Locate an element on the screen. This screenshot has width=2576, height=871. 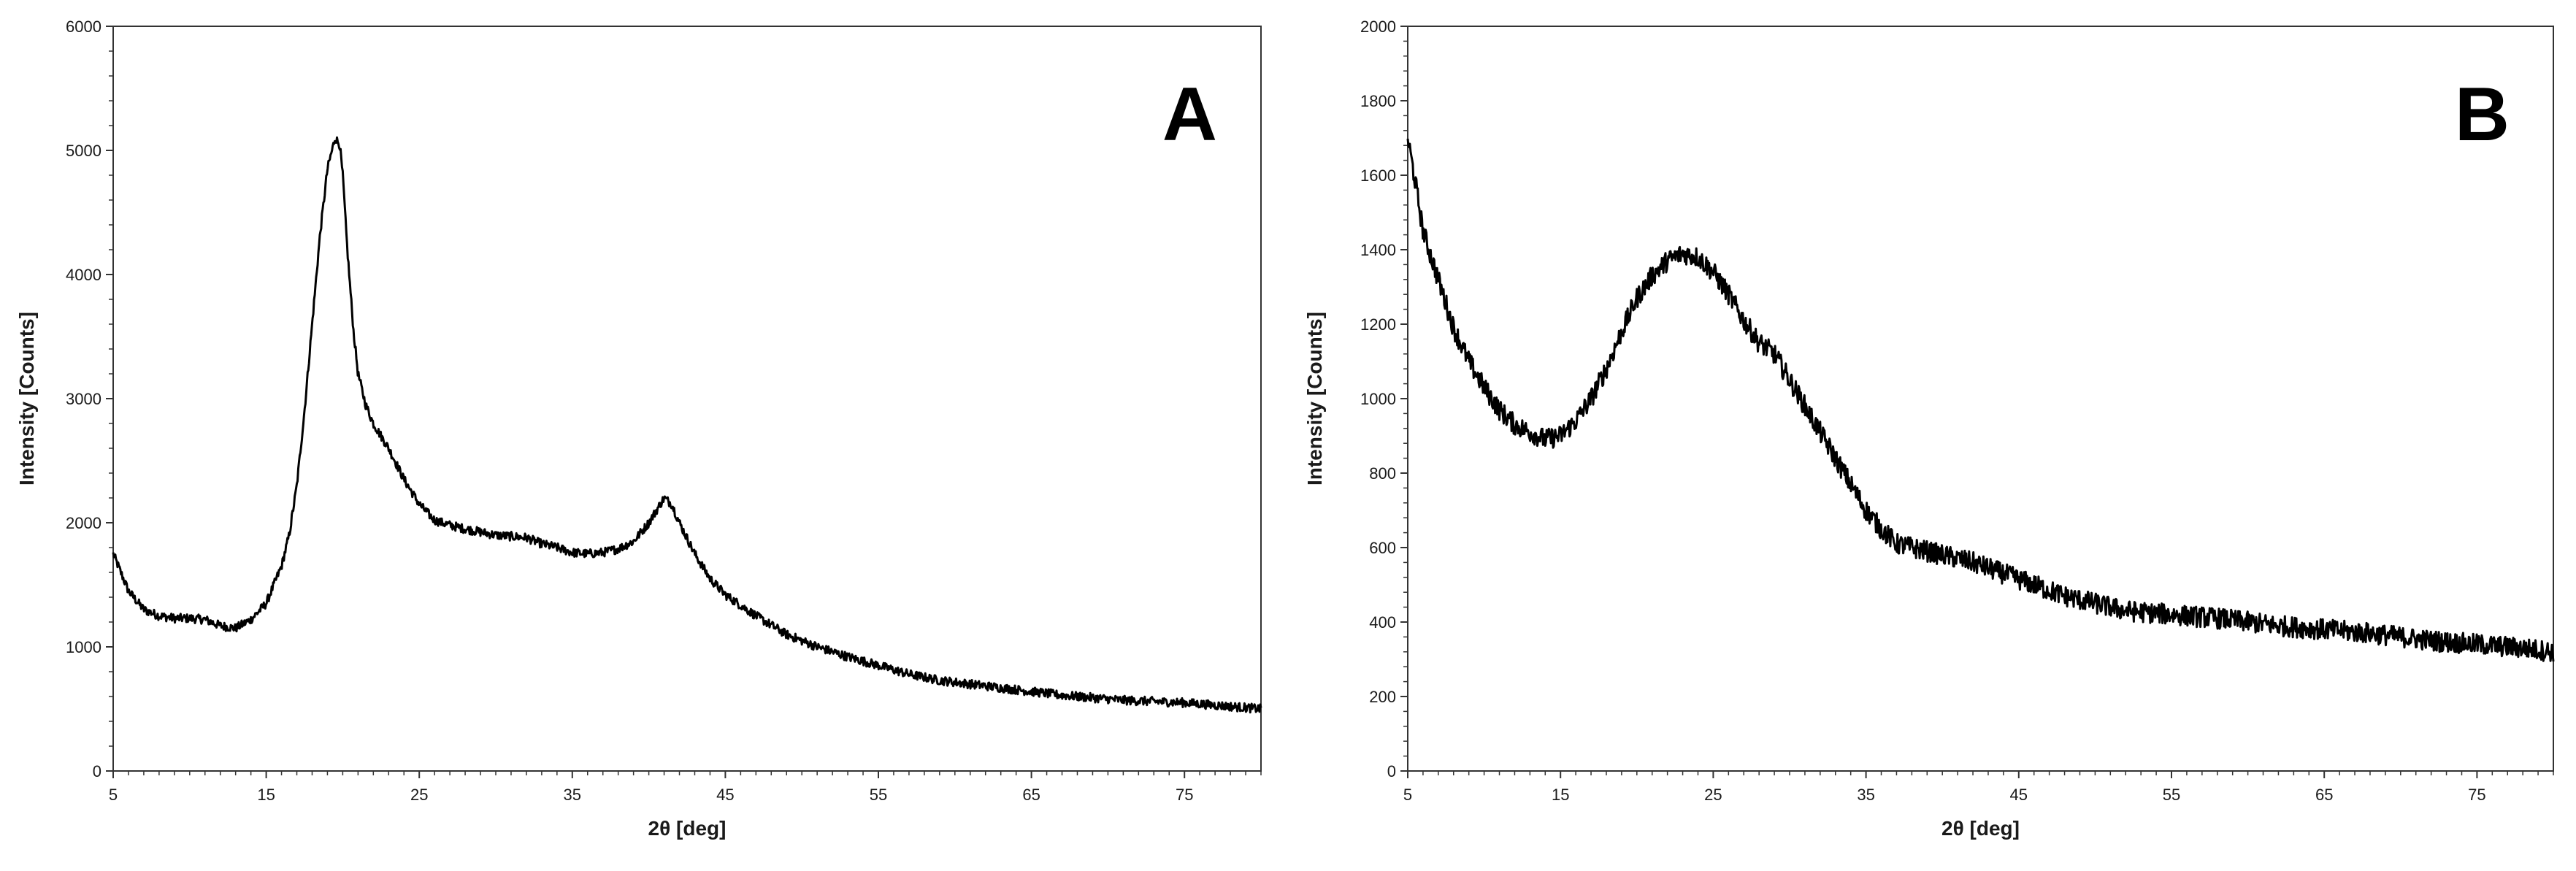
x-tick-label-b-0: 5 is located at coordinates (1407, 795).